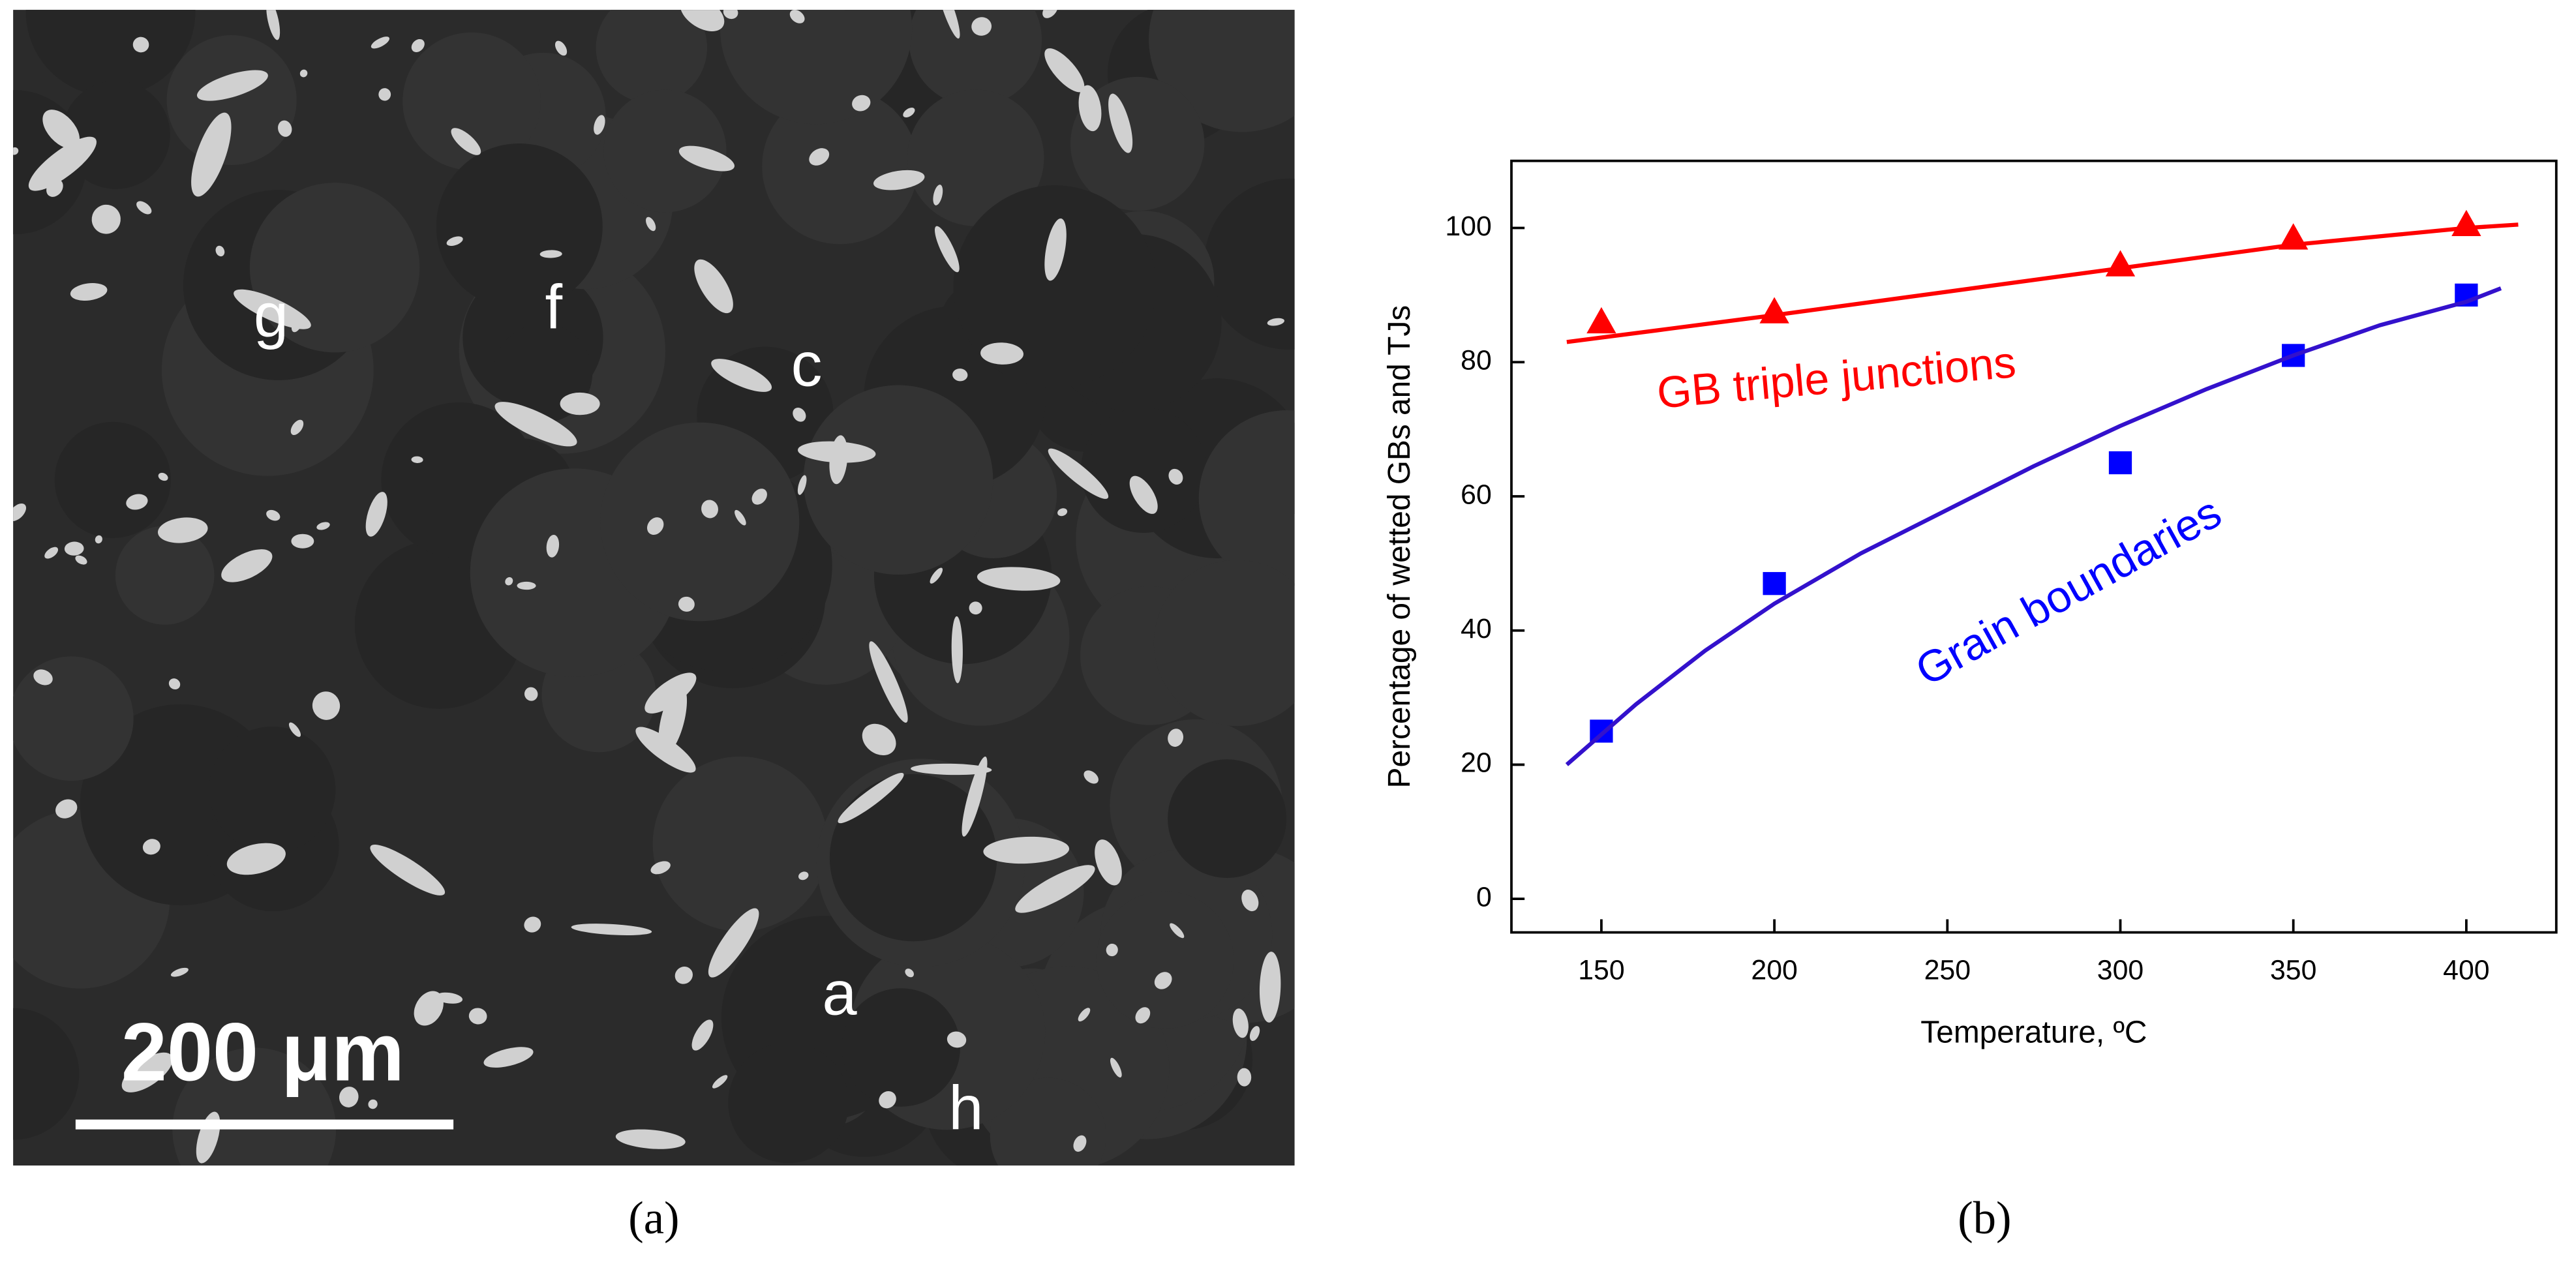  I want to click on fit-line, so click(2034, 526).